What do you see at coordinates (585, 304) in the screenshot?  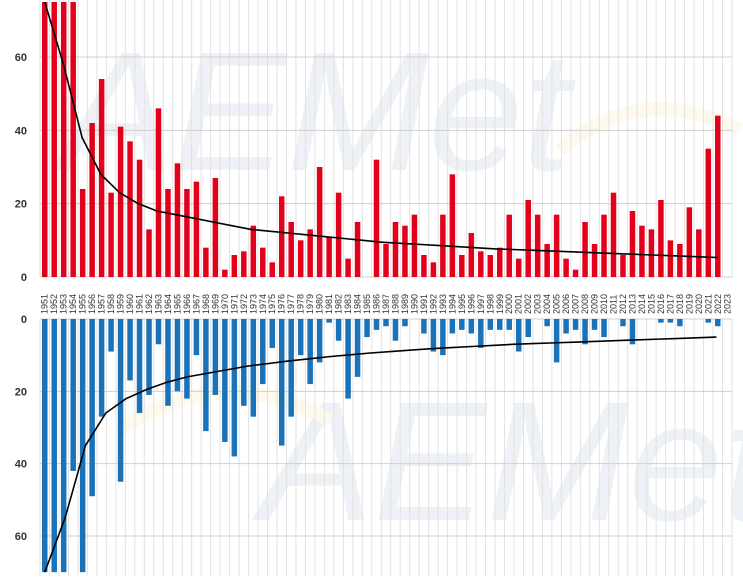 I see `x-tick-label: 2008` at bounding box center [585, 304].